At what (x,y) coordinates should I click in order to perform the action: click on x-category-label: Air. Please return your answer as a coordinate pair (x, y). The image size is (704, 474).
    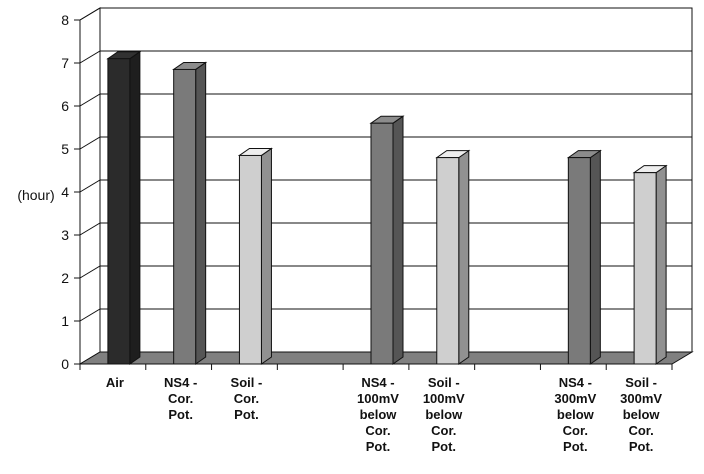
    Looking at the image, I should click on (115, 382).